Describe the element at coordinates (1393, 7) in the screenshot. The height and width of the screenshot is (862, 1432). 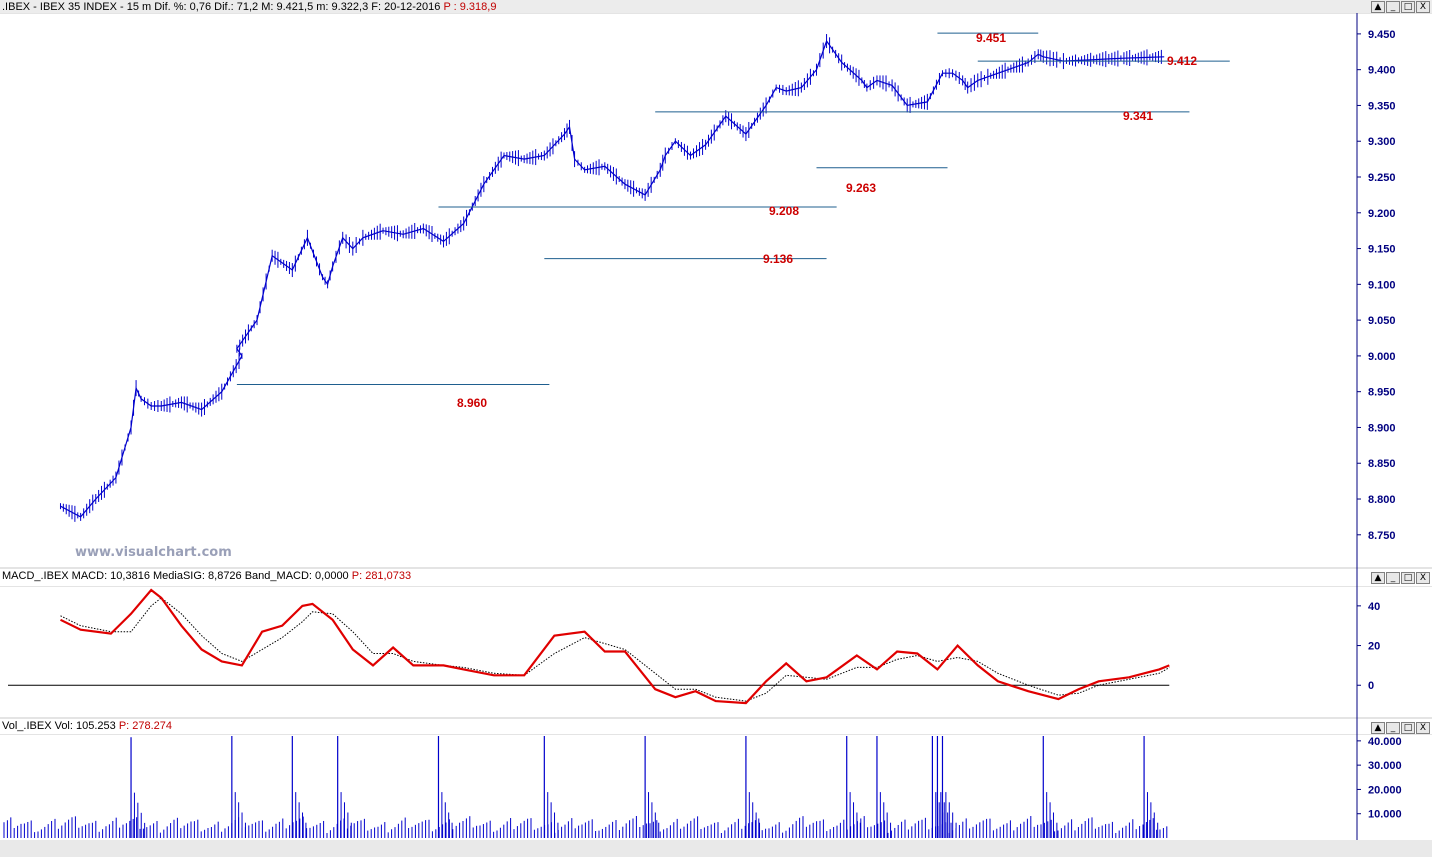
I see `minimize-button: _` at that location.